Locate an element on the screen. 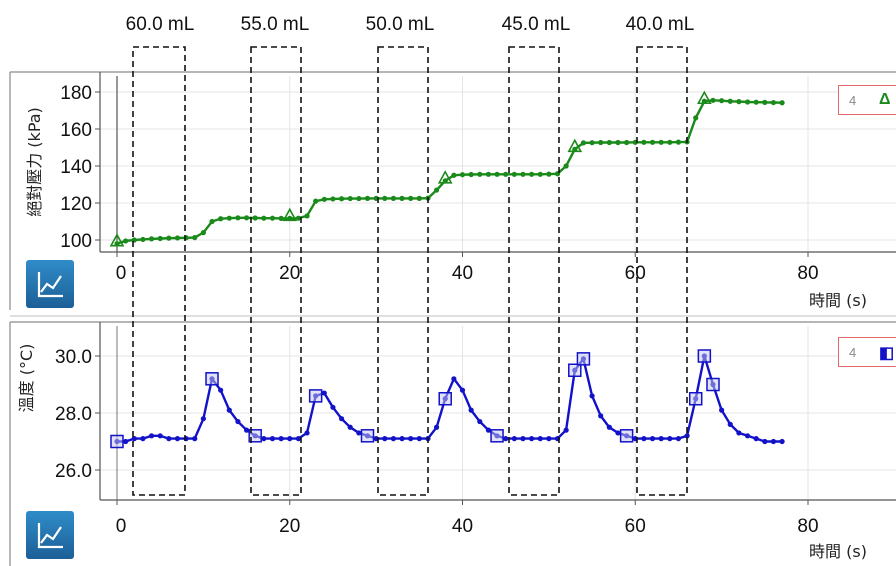 The image size is (896, 566). pressure-triangle-marker is located at coordinates (117, 240).